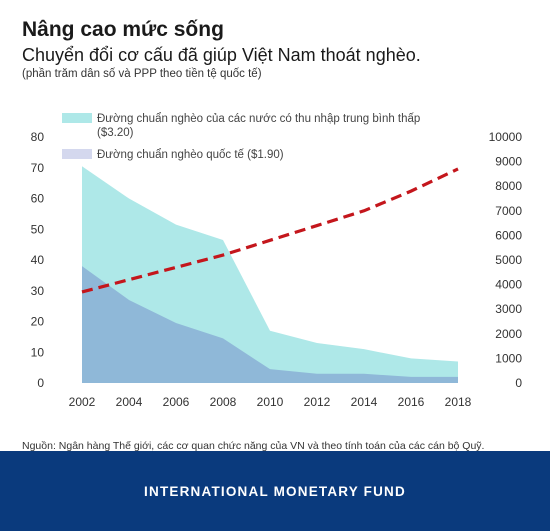  What do you see at coordinates (77, 118) in the screenshot?
I see `legend-swatch-lmic` at bounding box center [77, 118].